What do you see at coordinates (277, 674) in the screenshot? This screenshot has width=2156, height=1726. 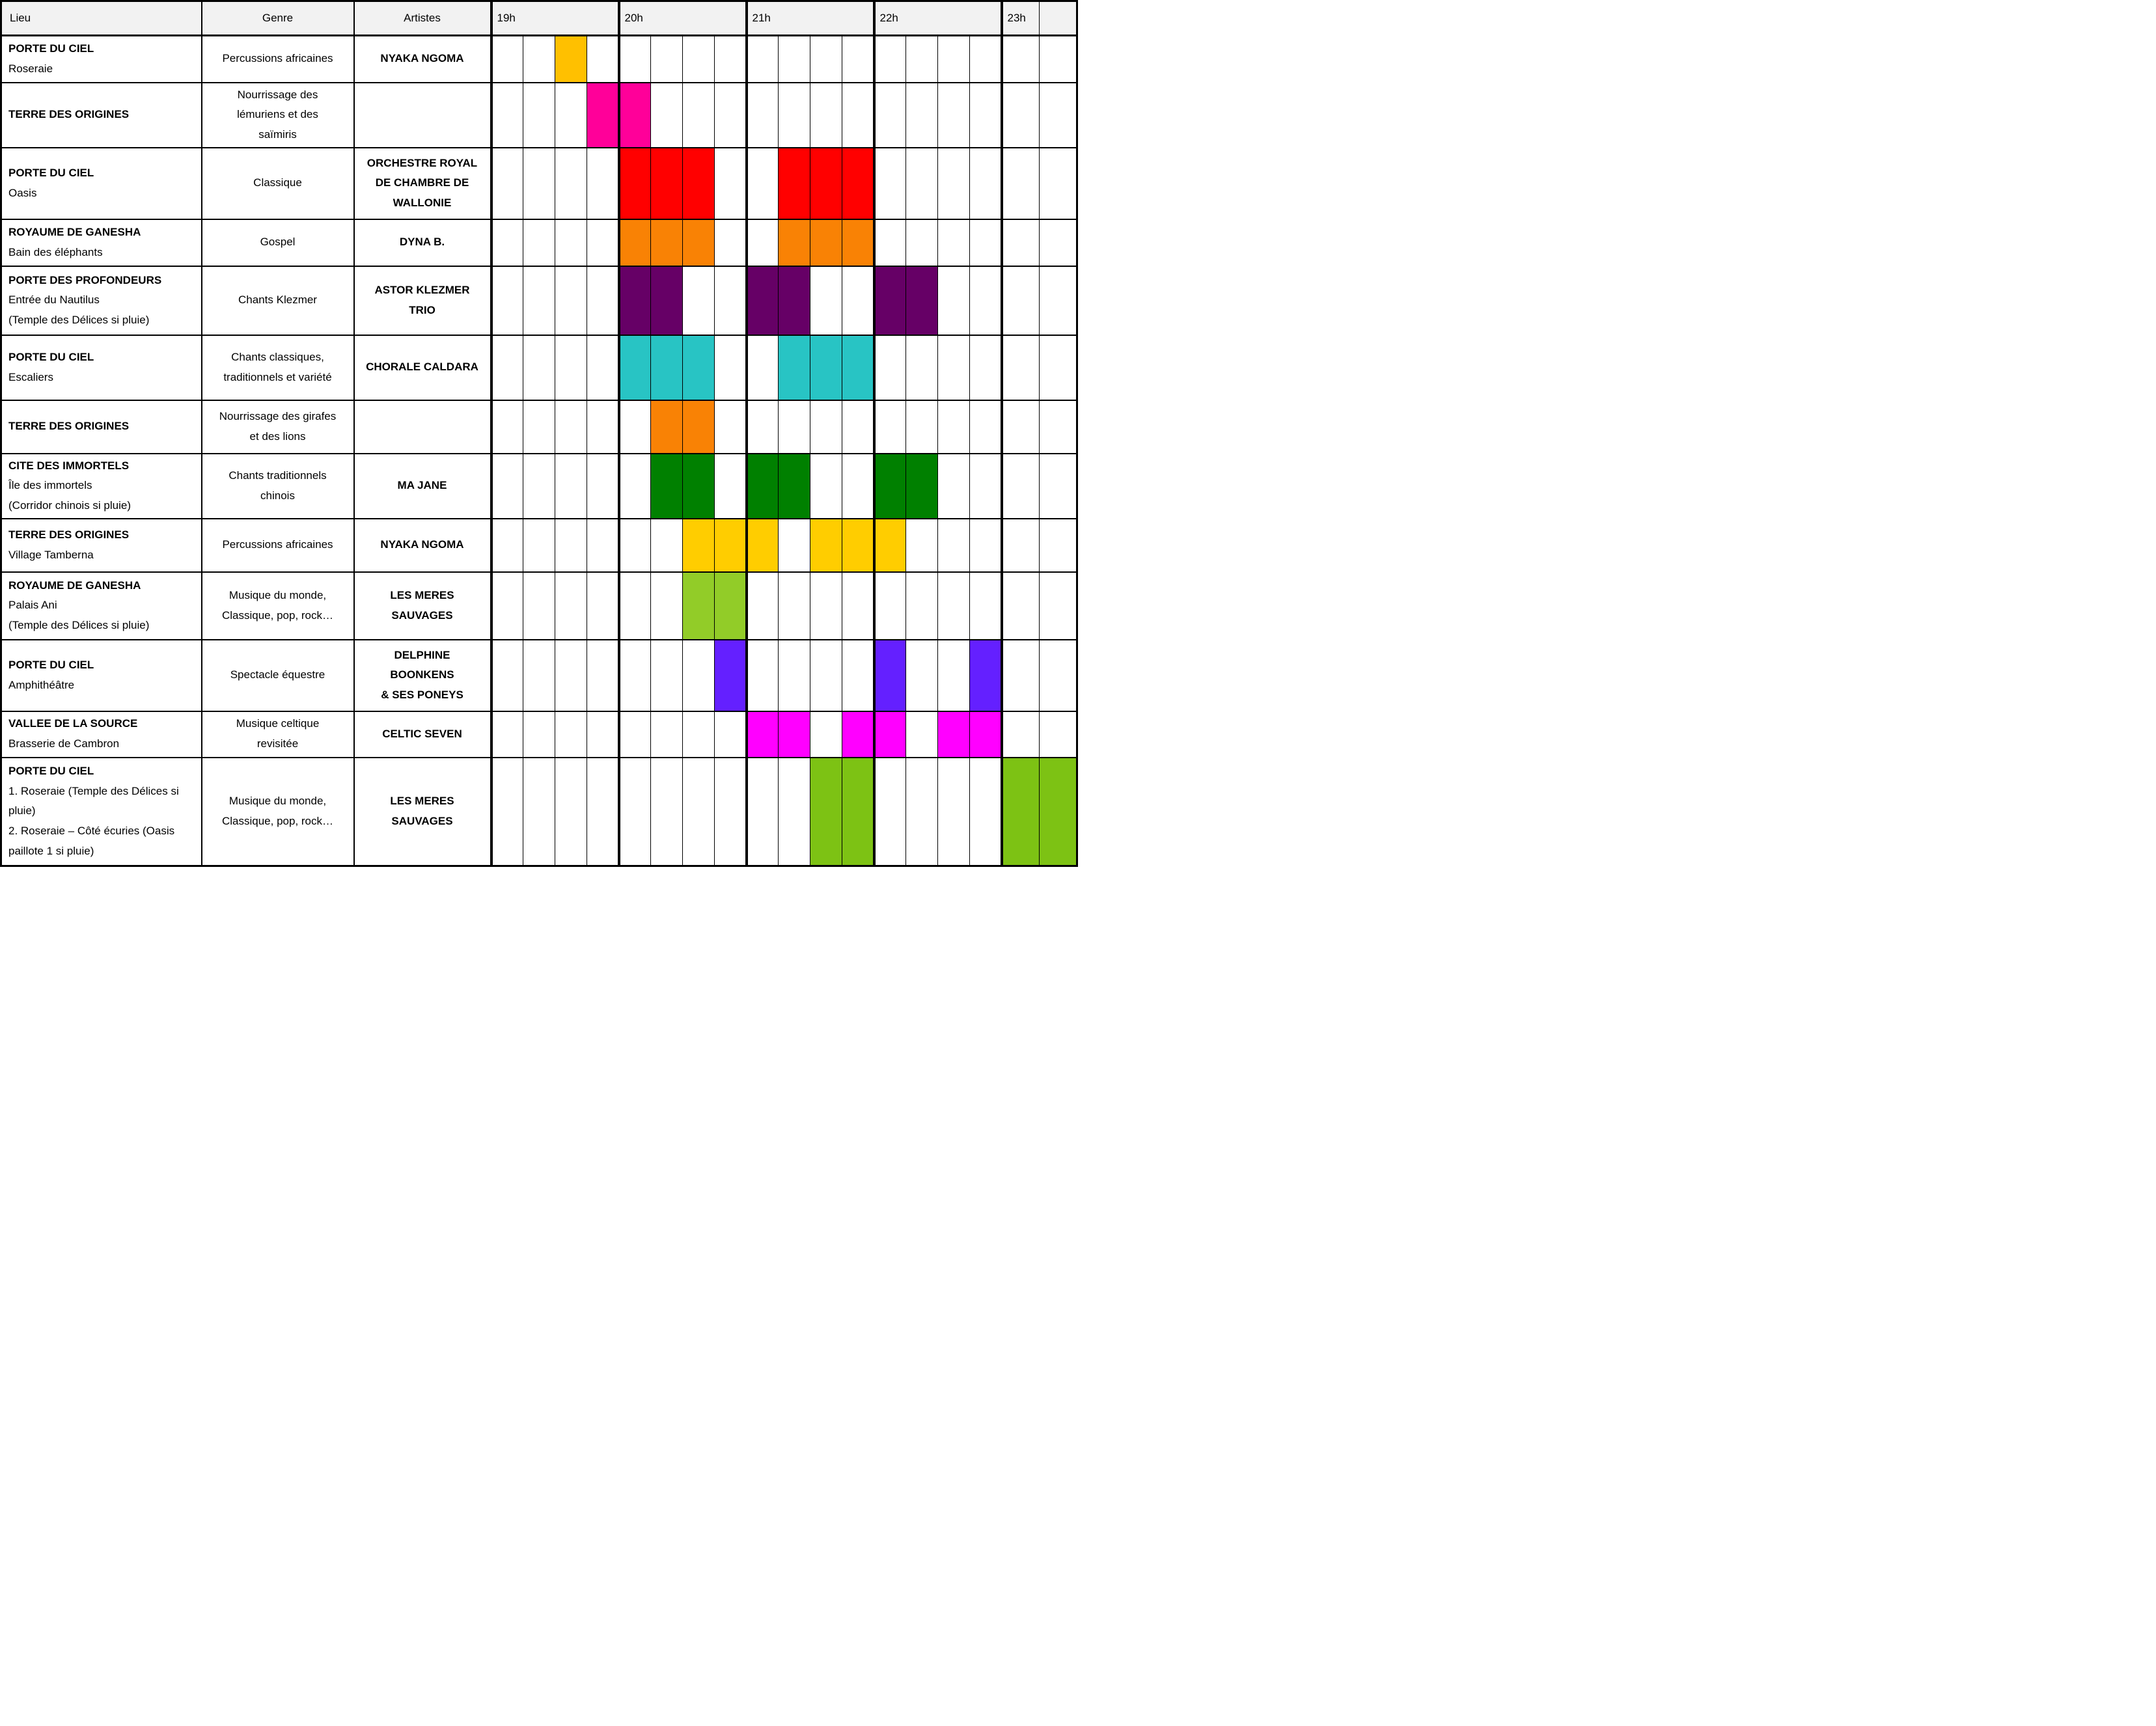 I see `genre-cell: Spectacle équestre` at bounding box center [277, 674].